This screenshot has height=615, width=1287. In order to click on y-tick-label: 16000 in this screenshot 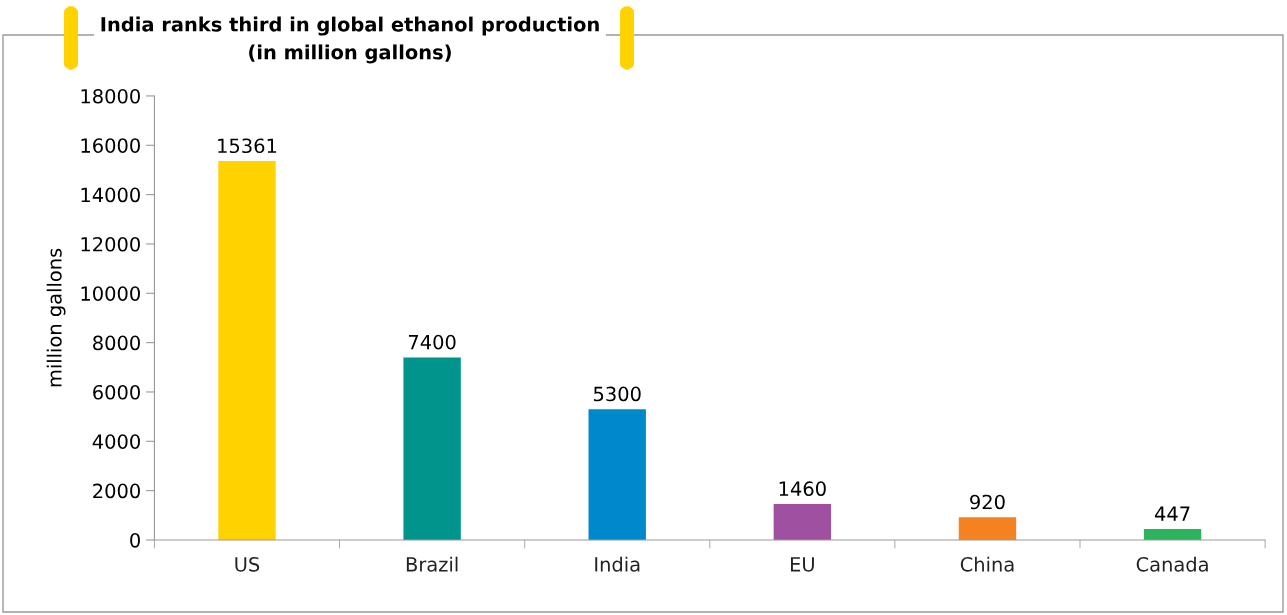, I will do `click(110, 145)`.